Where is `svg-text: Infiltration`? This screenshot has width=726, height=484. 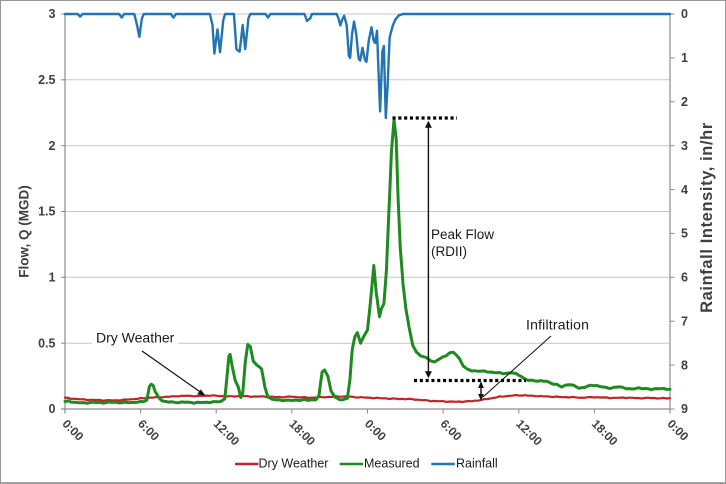
svg-text: Infiltration is located at coordinates (557, 325).